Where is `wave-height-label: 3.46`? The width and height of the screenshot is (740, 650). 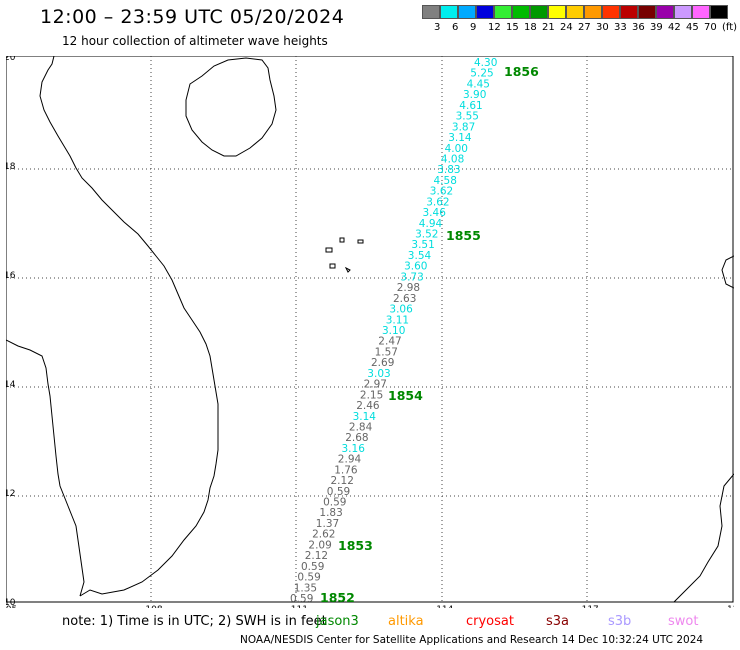 wave-height-label: 3.46 is located at coordinates (435, 213).